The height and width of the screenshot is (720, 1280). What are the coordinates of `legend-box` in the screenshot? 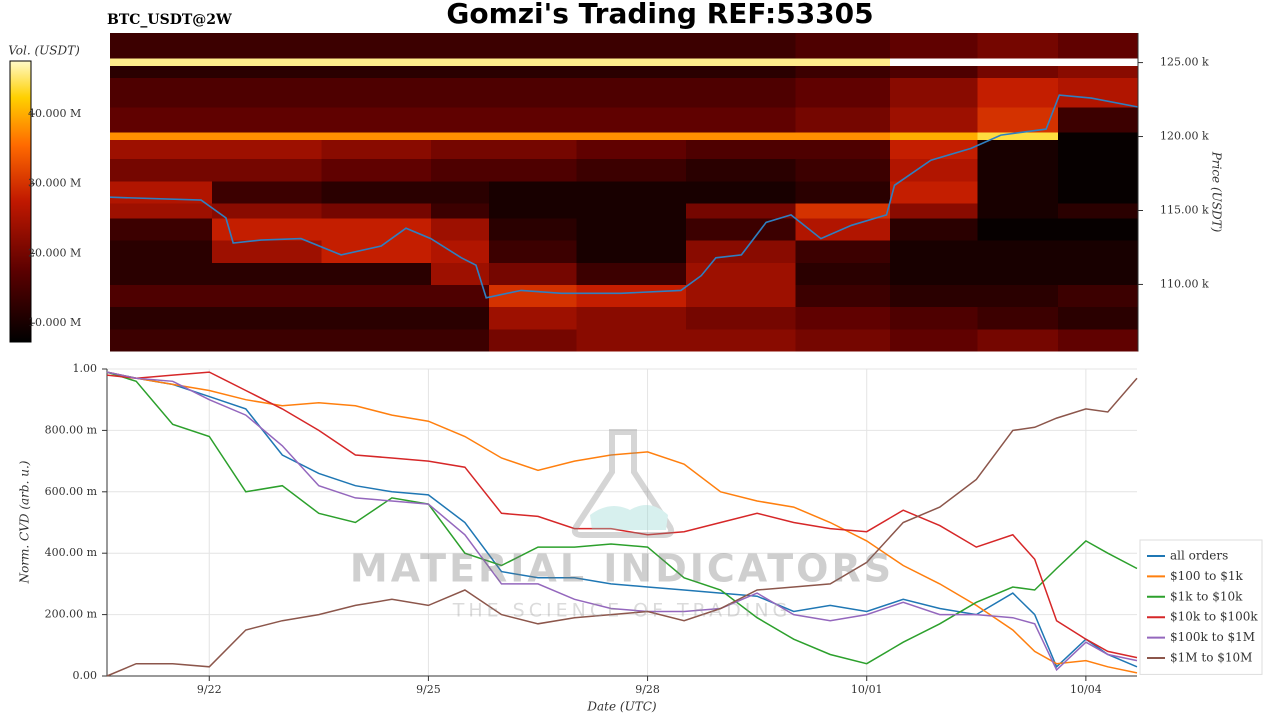 It's located at (1201, 607).